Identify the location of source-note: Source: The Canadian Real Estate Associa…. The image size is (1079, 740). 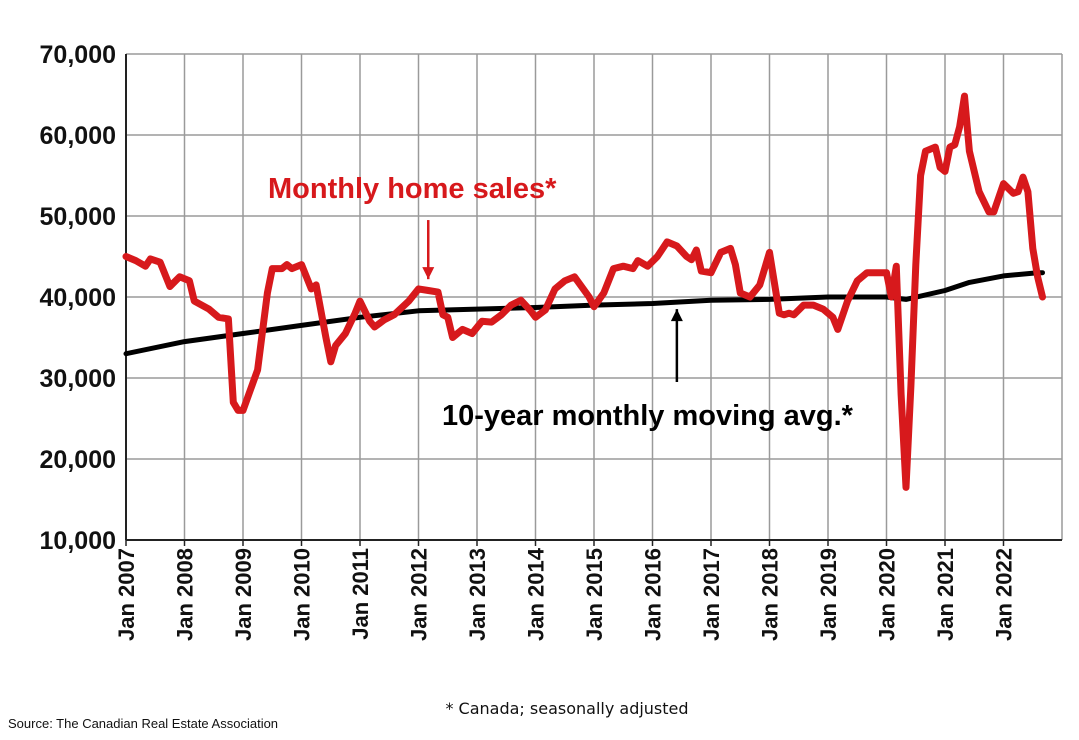
(143, 723).